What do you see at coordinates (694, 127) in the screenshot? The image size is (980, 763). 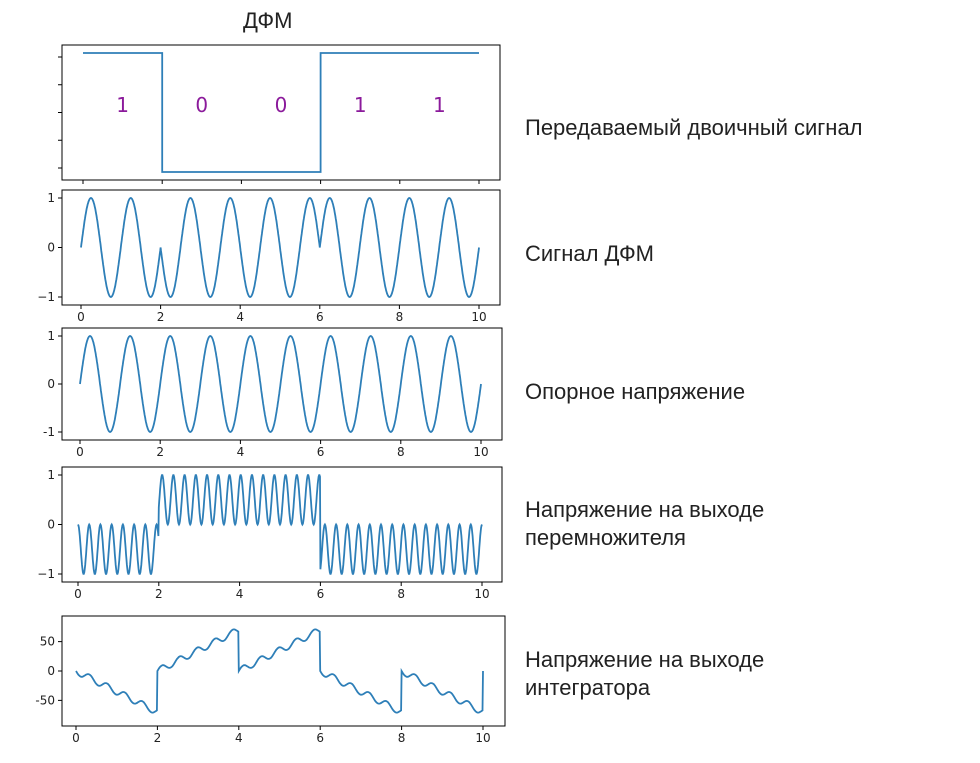 I see `label-binary: Передаваемый двоичный сигнал` at bounding box center [694, 127].